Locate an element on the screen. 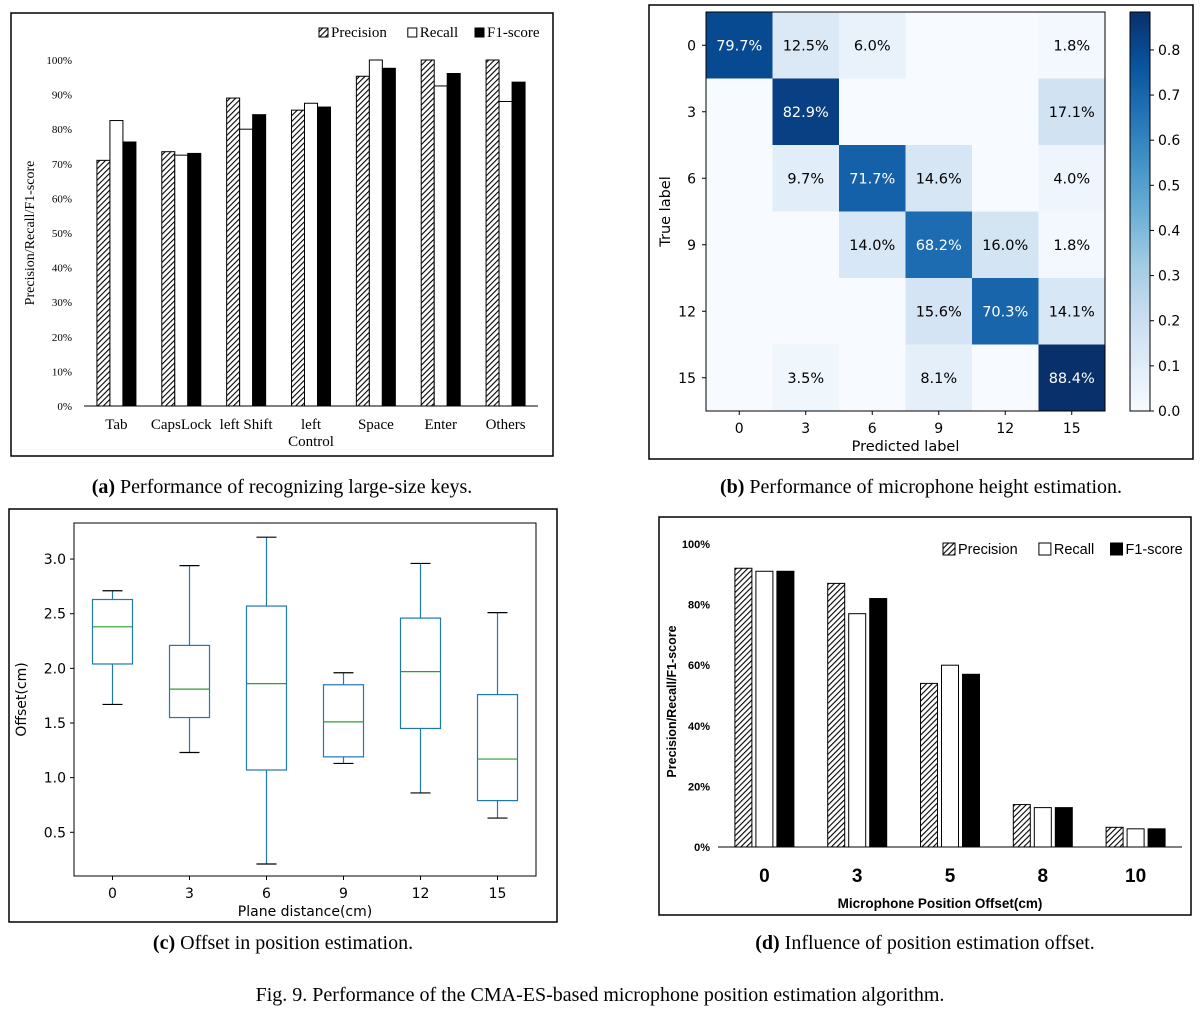 The width and height of the screenshot is (1200, 1025). chart-b-xtick-label: 15 is located at coordinates (1072, 429).